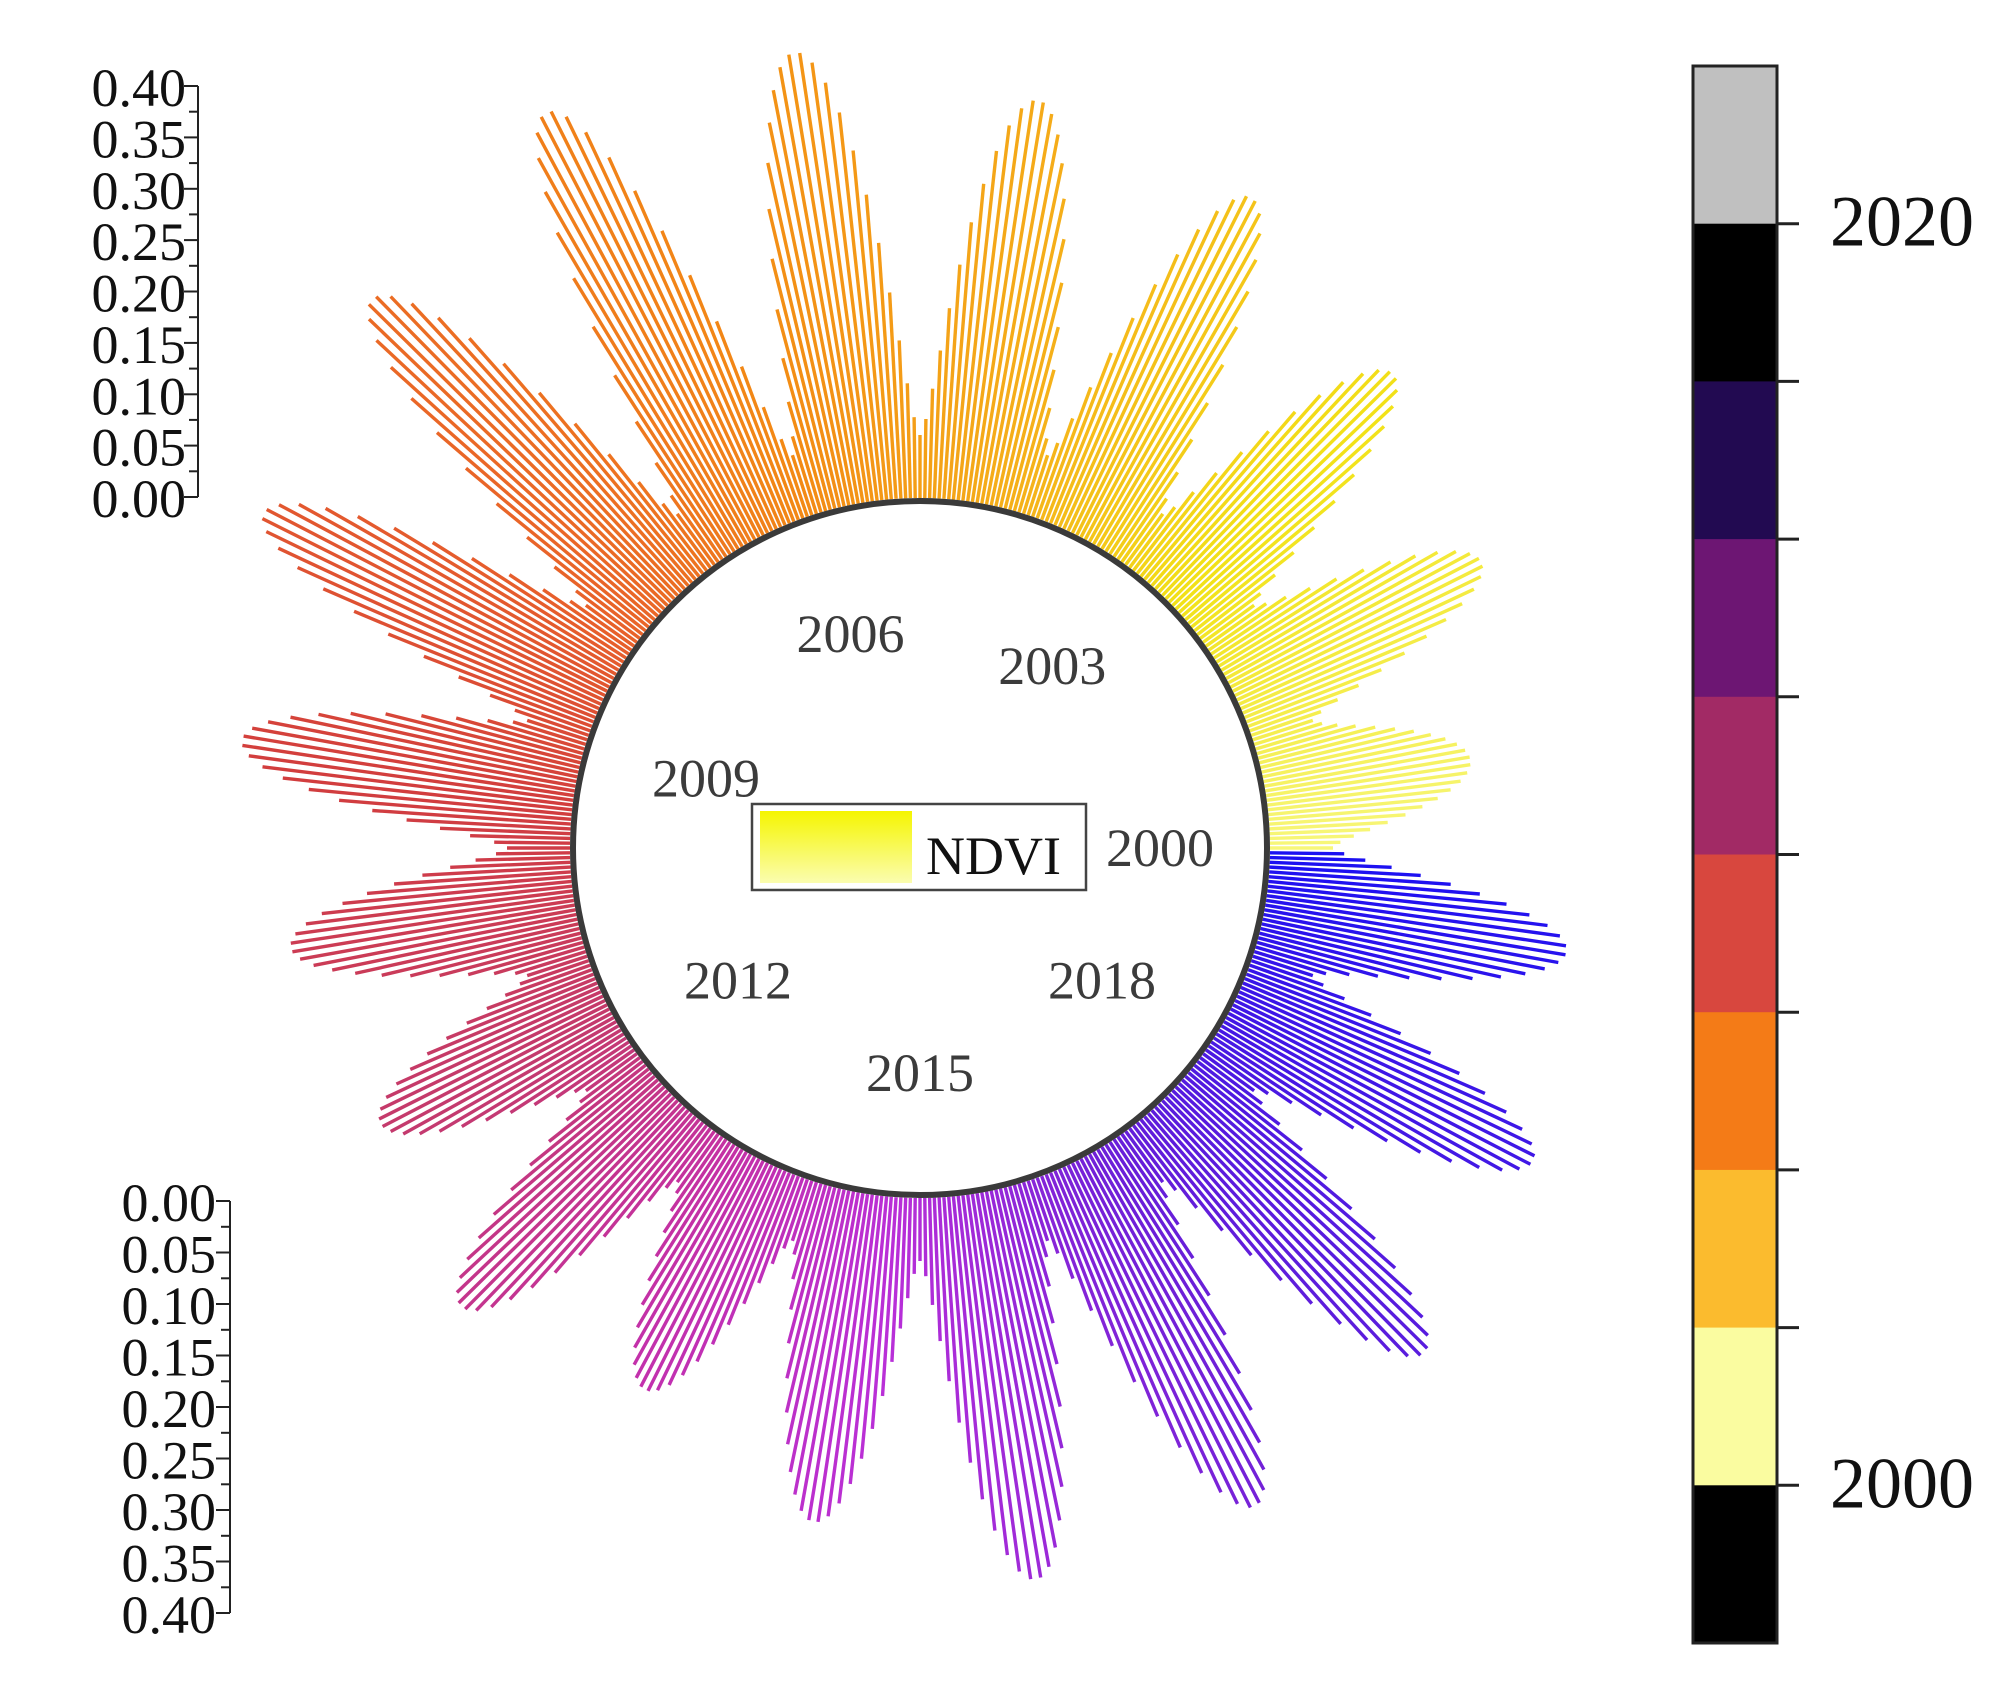 This screenshot has width=2009, height=1684. What do you see at coordinates (1052, 666) in the screenshot?
I see `year-label: 2003` at bounding box center [1052, 666].